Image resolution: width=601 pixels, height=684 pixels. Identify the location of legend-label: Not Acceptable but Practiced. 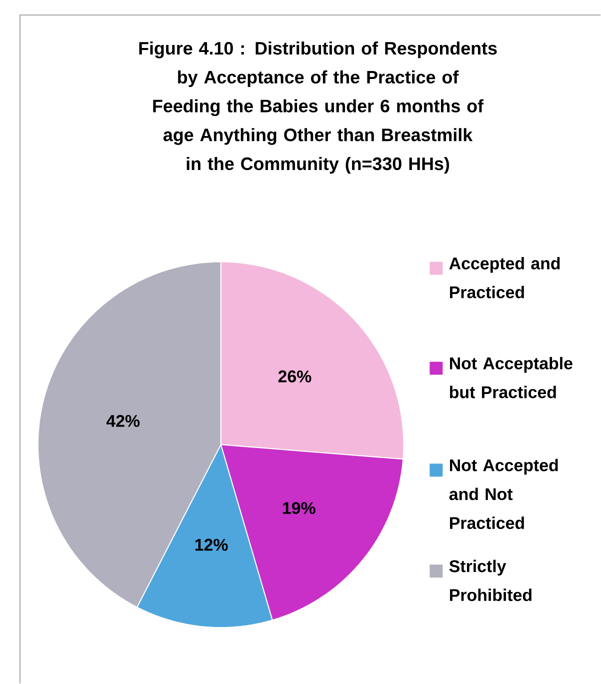
(511, 377).